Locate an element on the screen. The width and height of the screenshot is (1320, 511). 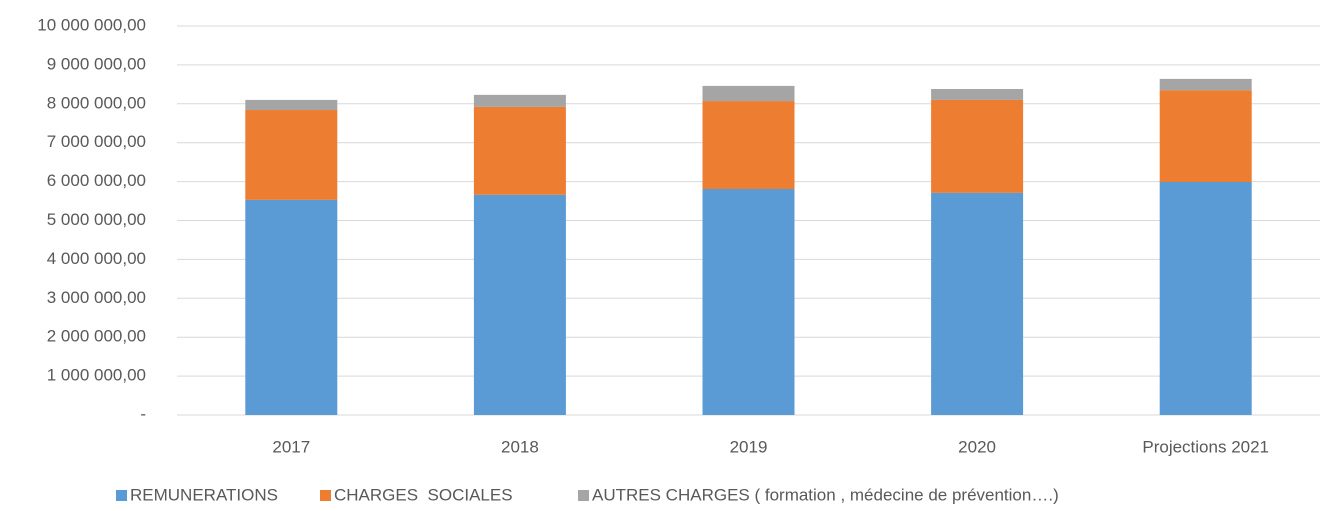
y-tick-label: 2 000 000,00 is located at coordinates (96, 336).